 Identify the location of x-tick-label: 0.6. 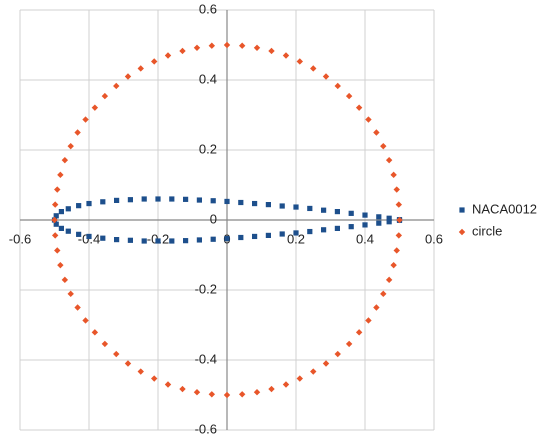
(434, 238).